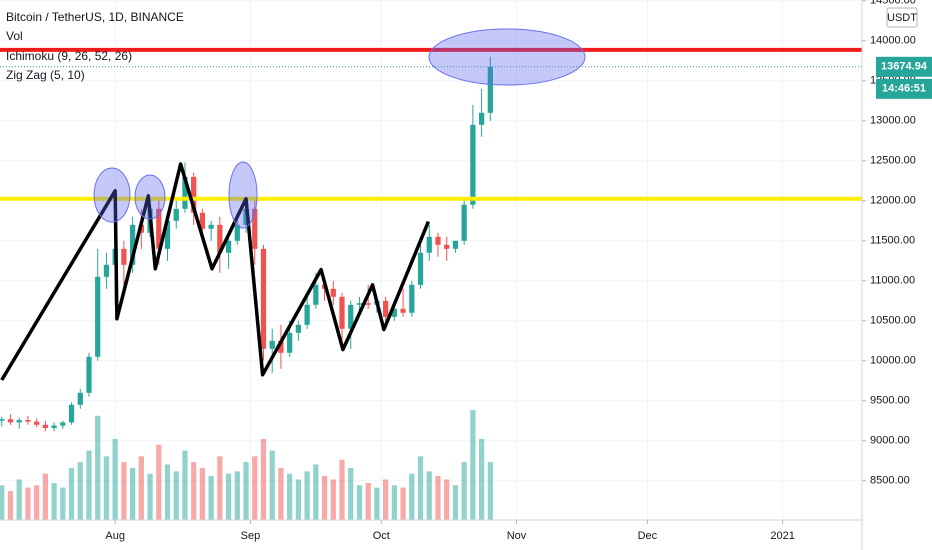  I want to click on currency-label: USDT, so click(902, 18).